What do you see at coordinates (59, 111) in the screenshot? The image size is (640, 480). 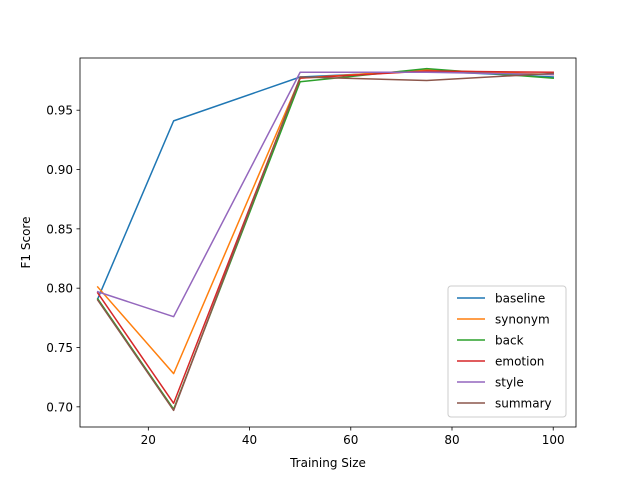 I see `y-tick-label: 0.95` at bounding box center [59, 111].